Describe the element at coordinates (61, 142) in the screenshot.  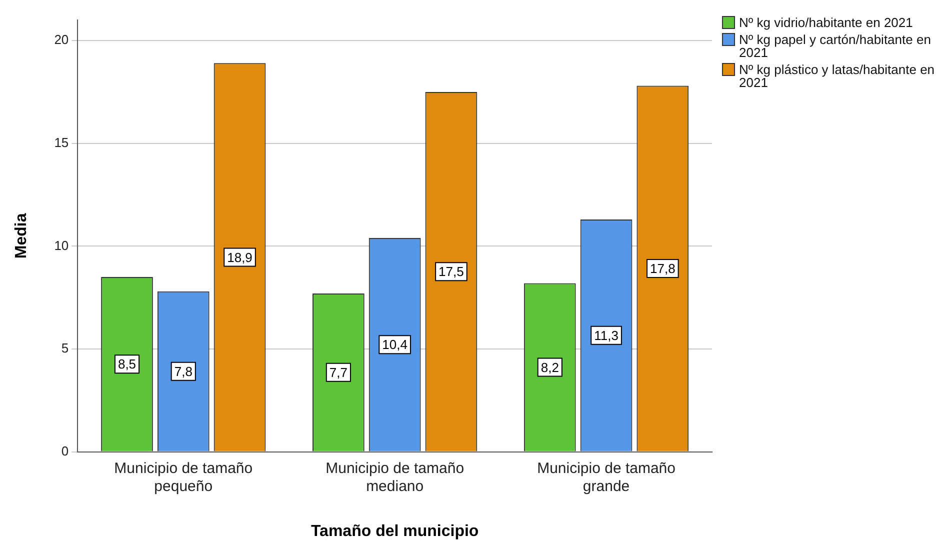
I see `y-tick-label: 15` at that location.